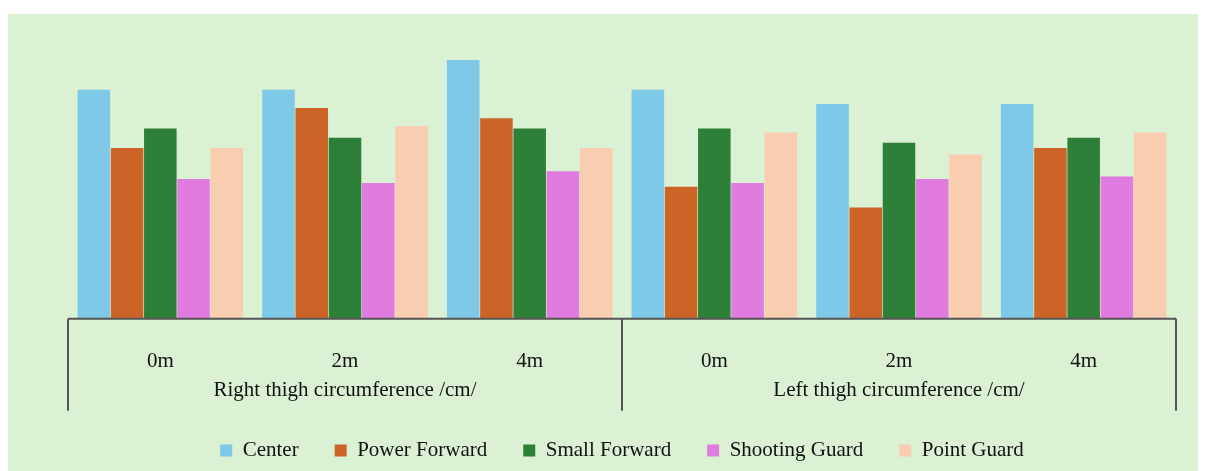 Image resolution: width=1206 pixels, height=471 pixels. I want to click on text: Left thigh circumference /cm/, so click(899, 389).